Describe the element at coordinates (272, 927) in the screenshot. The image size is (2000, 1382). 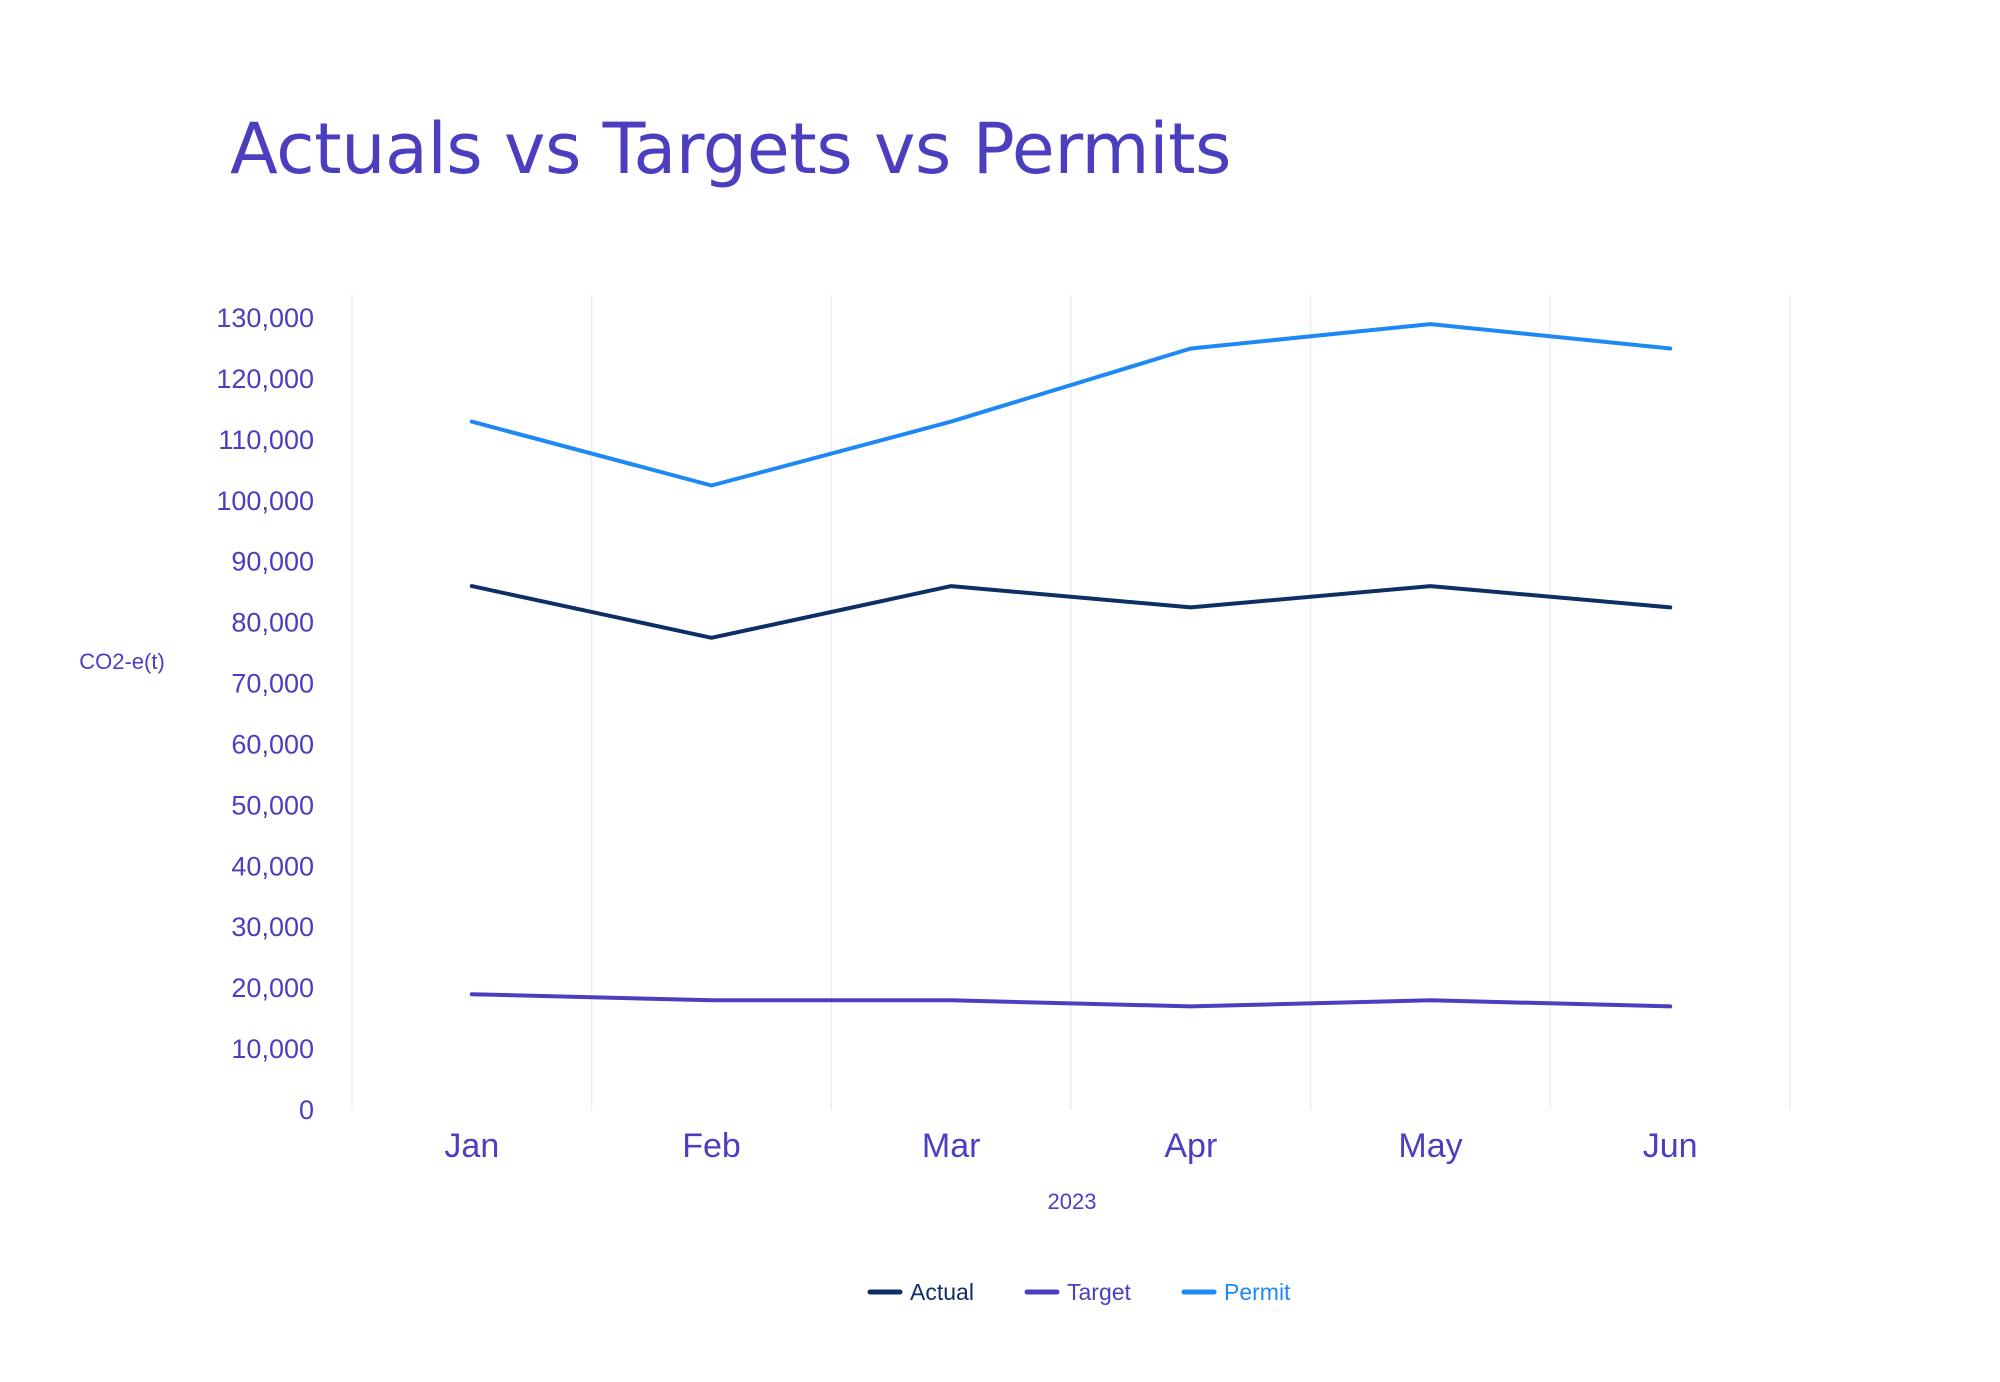
I see `y-tick-label: 30,000` at that location.